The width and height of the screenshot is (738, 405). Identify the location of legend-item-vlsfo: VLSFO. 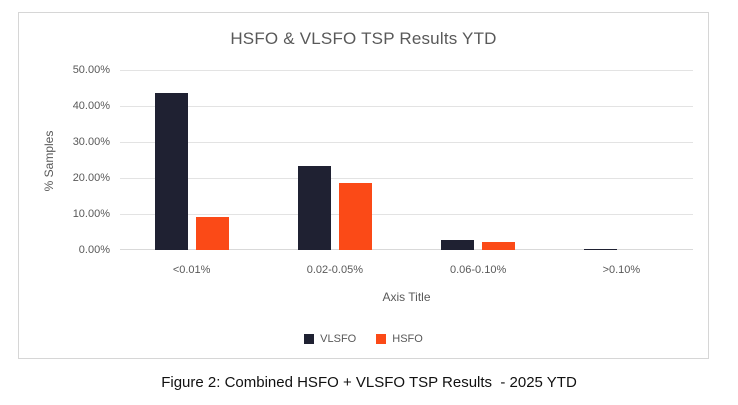
(330, 339).